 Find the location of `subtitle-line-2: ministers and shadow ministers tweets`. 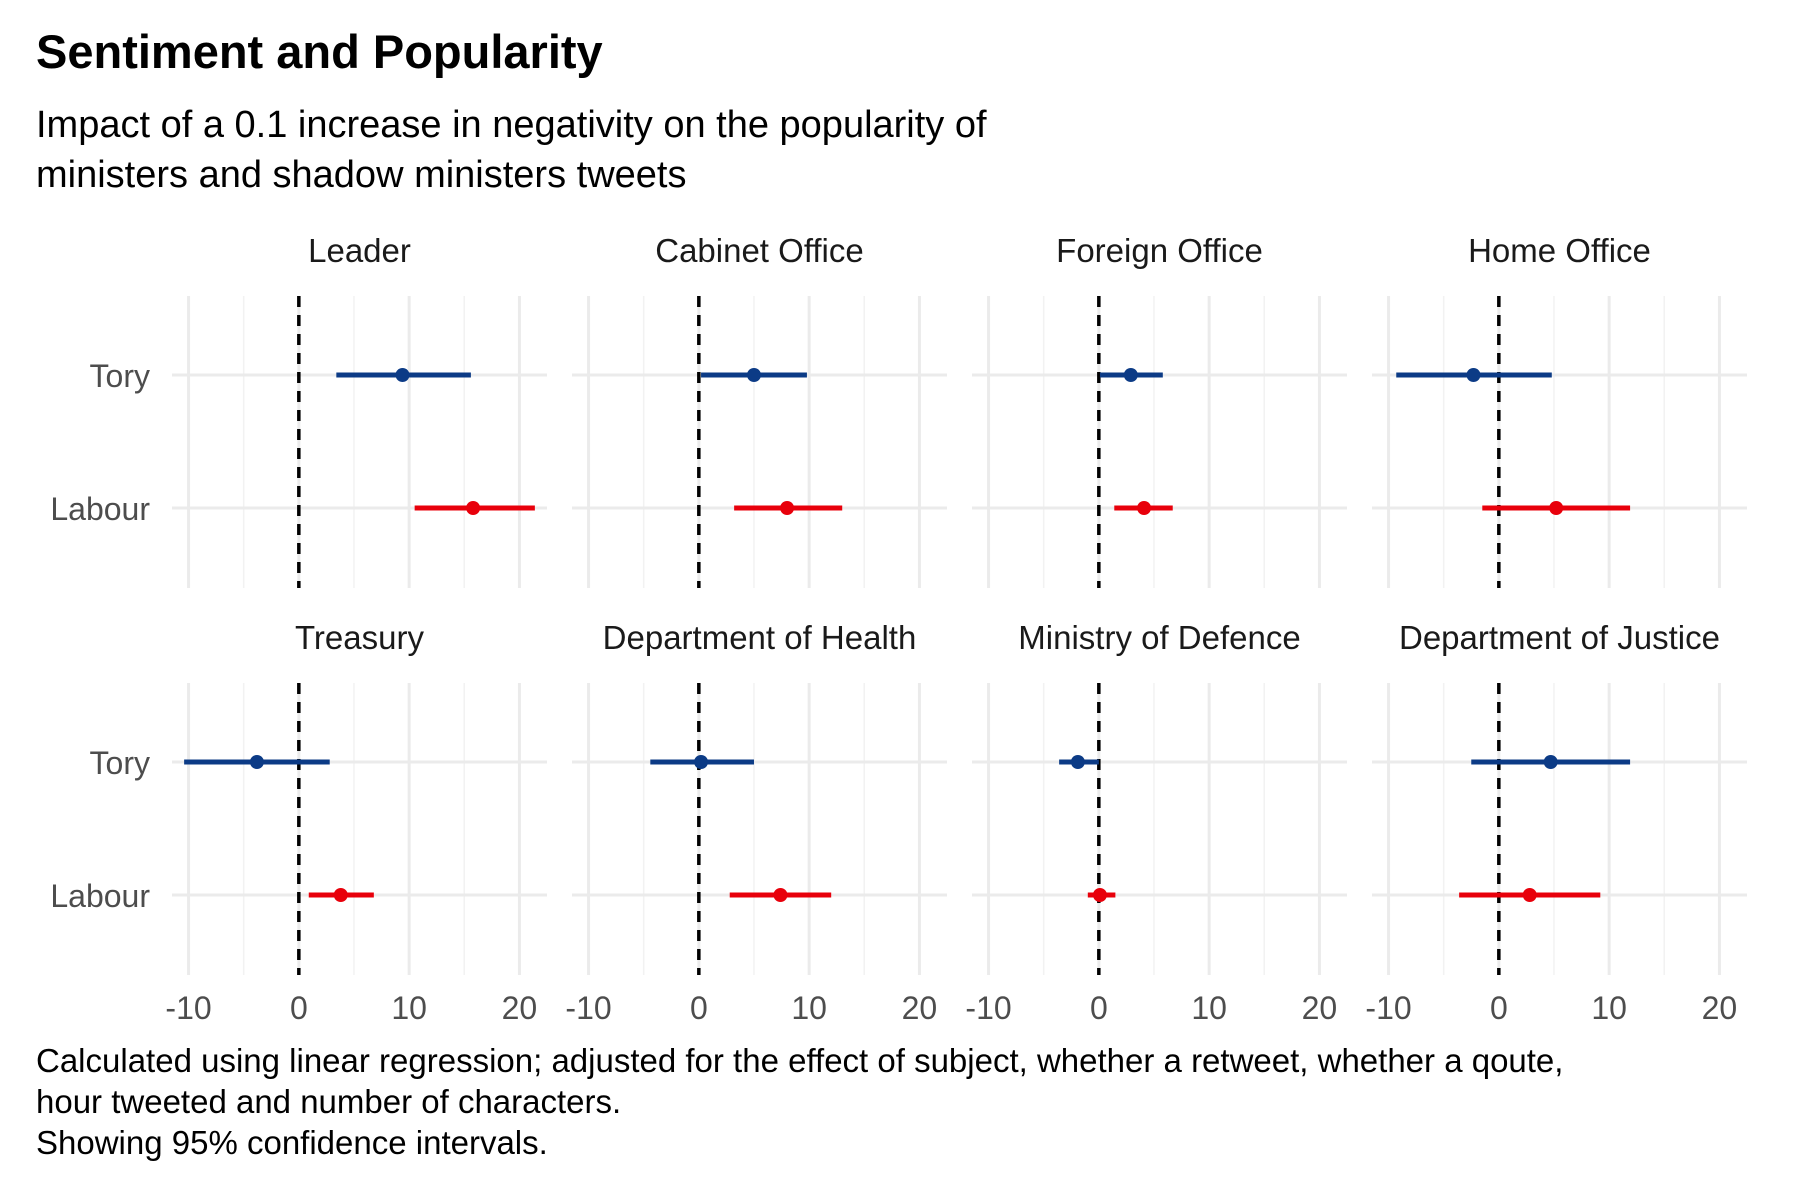

subtitle-line-2: ministers and shadow ministers tweets is located at coordinates (361, 175).